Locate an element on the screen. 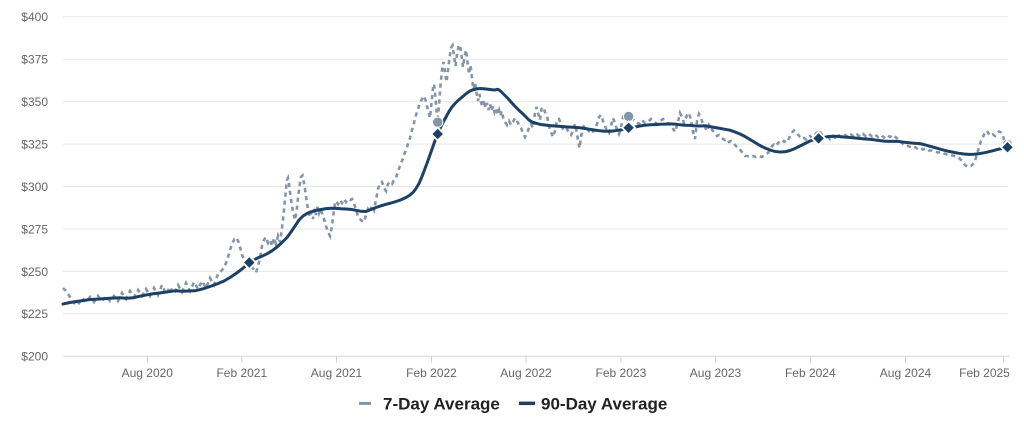 This screenshot has height=429, width=1024. svg-text: 90-Day Average is located at coordinates (604, 404).